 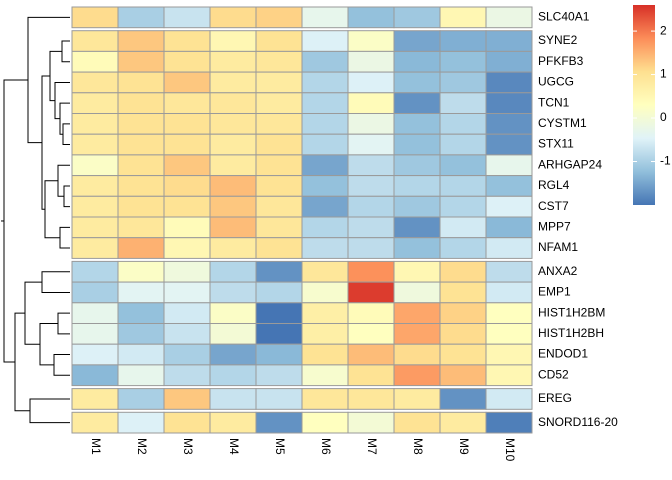 What do you see at coordinates (561, 61) in the screenshot?
I see `row-label: PFKFB3` at bounding box center [561, 61].